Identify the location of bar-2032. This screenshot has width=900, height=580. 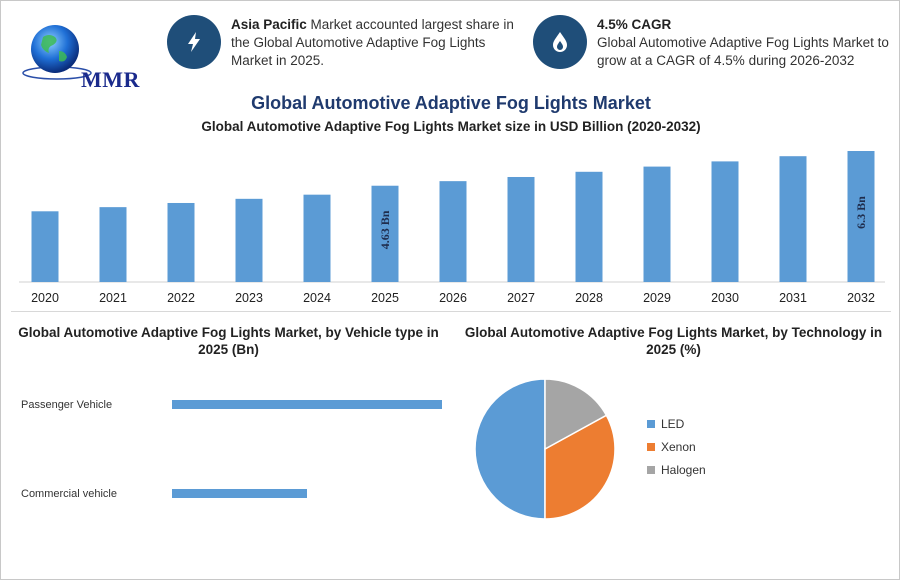
(861, 216).